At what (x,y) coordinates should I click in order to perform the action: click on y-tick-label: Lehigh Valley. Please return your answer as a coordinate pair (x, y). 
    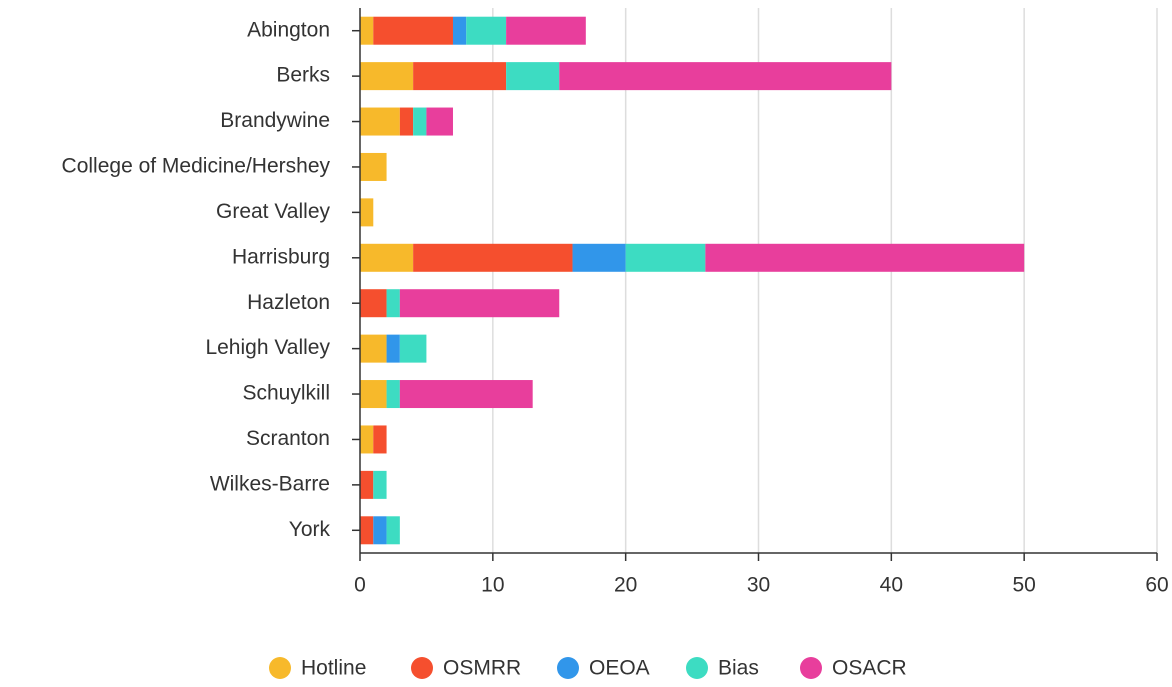
    Looking at the image, I should click on (267, 347).